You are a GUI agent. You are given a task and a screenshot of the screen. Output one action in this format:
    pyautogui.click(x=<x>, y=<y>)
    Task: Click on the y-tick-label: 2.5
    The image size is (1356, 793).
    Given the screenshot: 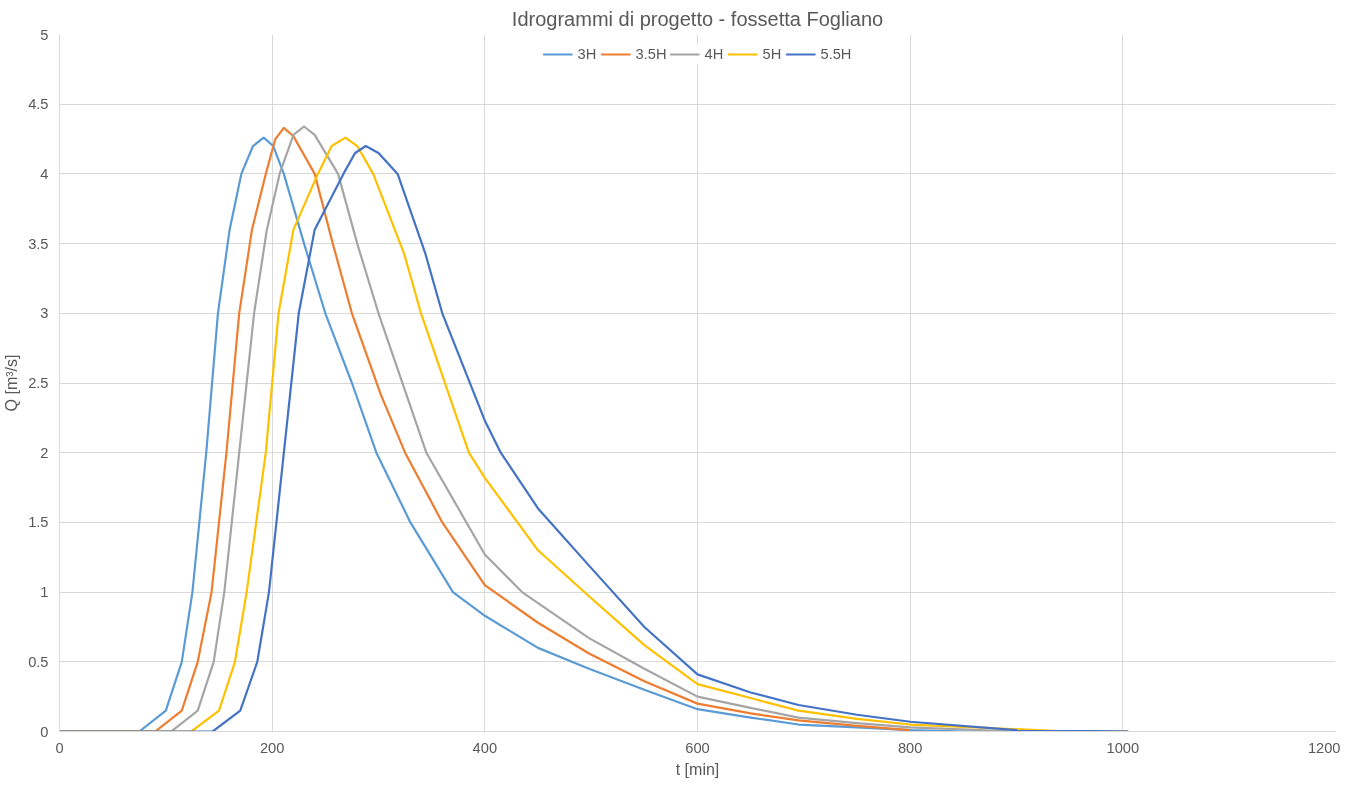 What is the action you would take?
    pyautogui.click(x=38, y=383)
    